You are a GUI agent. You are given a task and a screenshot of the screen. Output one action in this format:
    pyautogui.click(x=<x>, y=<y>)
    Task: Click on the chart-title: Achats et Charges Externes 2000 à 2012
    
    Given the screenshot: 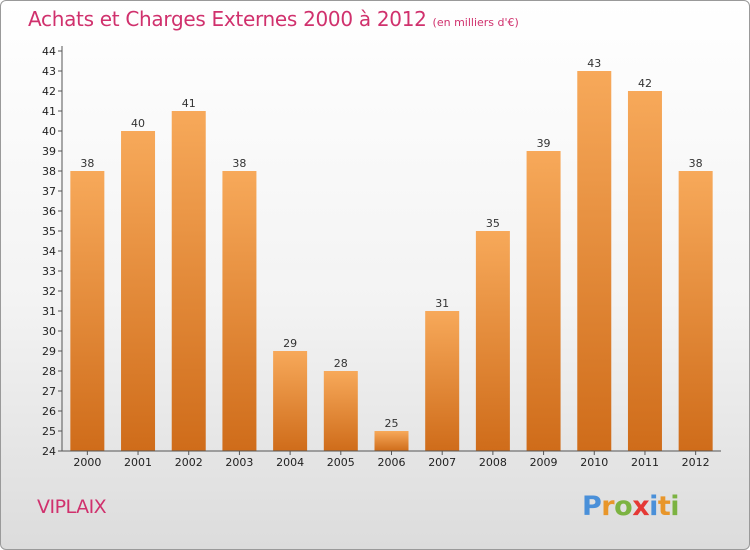 What is the action you would take?
    pyautogui.click(x=227, y=19)
    